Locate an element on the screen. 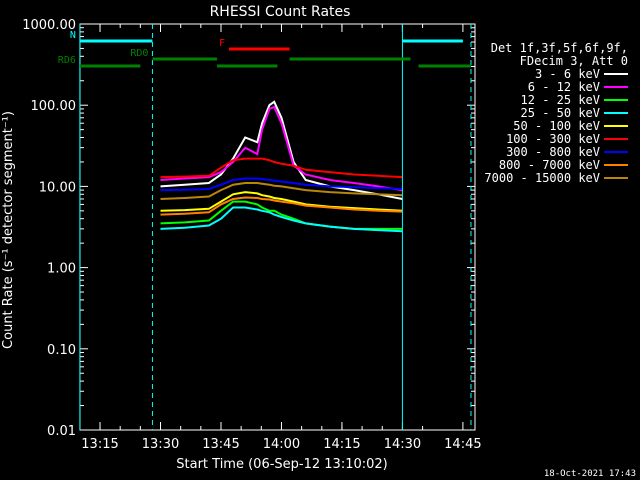 The height and width of the screenshot is (480, 640). attenuator-label: RD0 is located at coordinates (139, 53).